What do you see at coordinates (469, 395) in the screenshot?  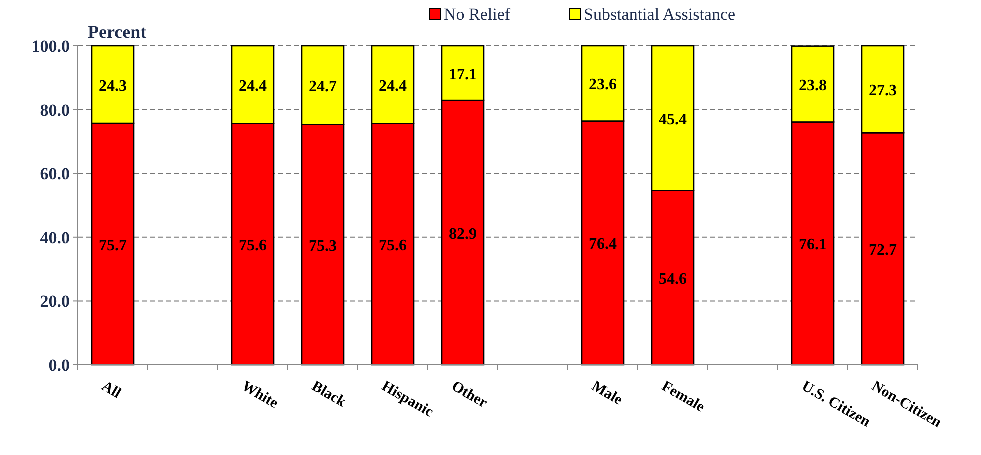 I see `x-tick-label: Other` at bounding box center [469, 395].